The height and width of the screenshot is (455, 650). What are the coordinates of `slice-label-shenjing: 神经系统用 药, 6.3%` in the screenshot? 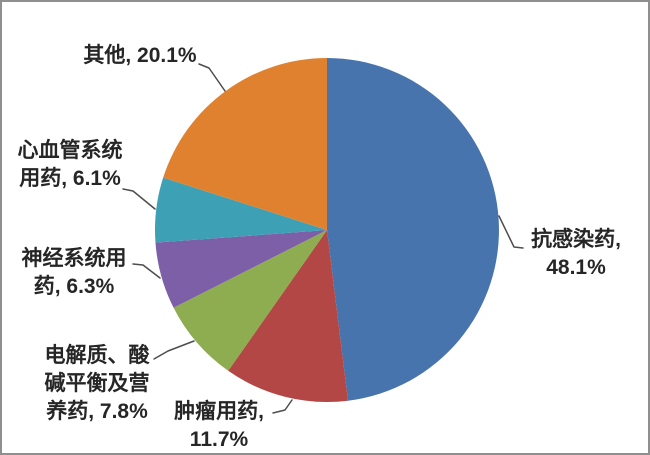 It's located at (74, 273).